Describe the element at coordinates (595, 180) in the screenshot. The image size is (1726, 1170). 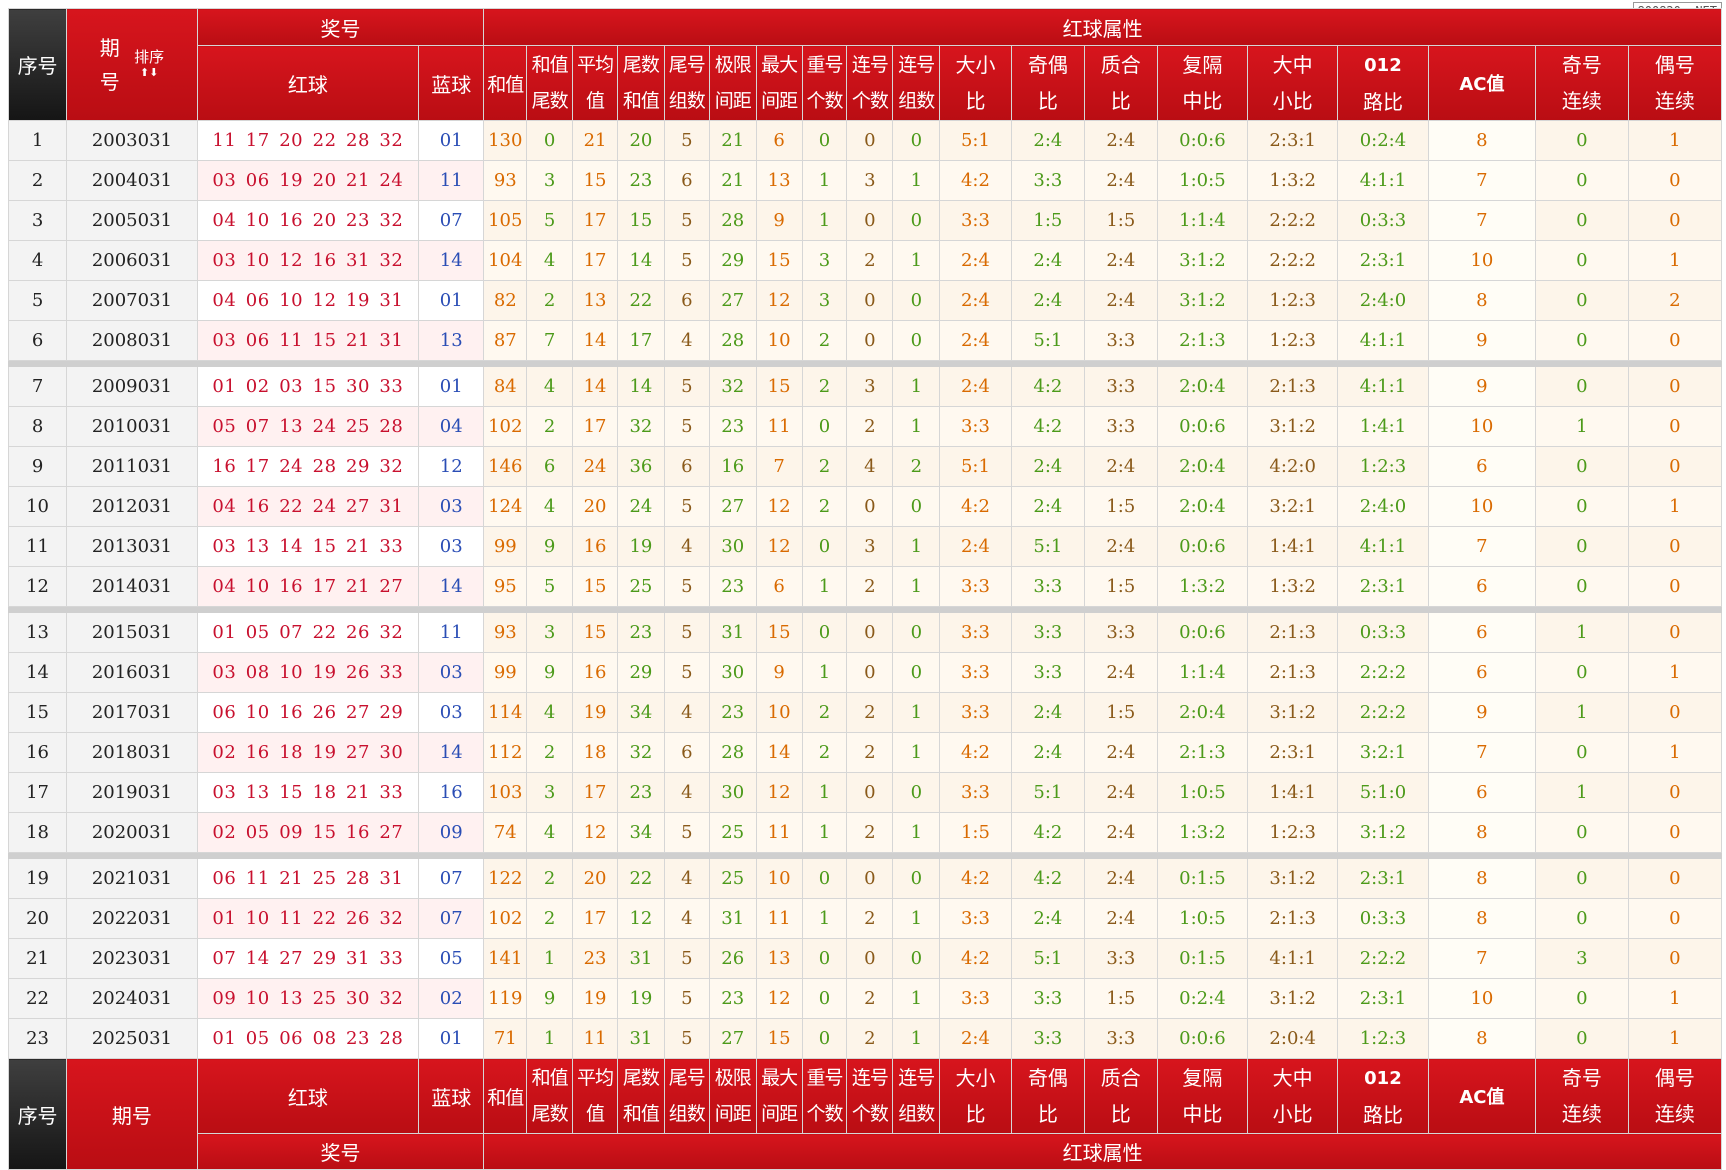
I see `row-avg: 15` at that location.